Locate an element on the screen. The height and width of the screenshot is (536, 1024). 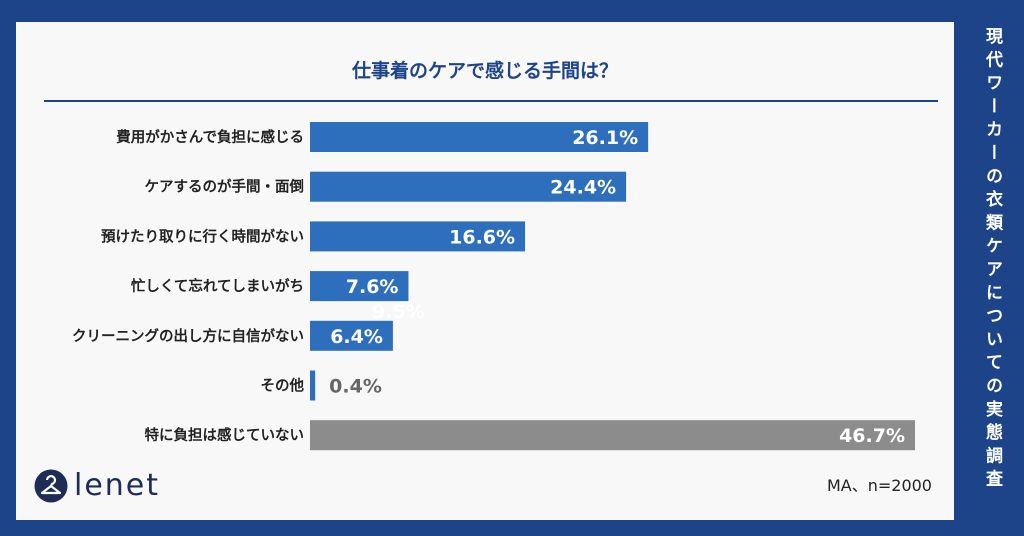
category-label: ケアするのが手間・面倒 is located at coordinates (225, 187).